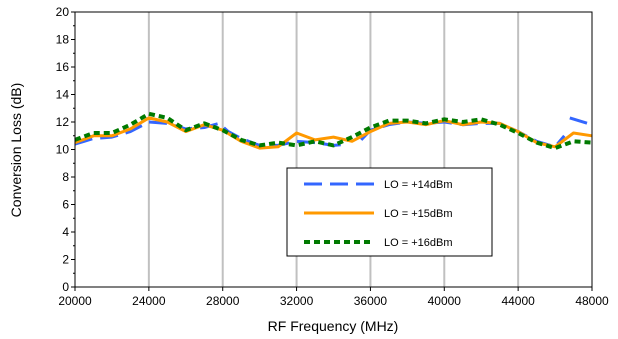 This screenshot has height=339, width=618. I want to click on x-tick-label: 44000, so click(518, 301).